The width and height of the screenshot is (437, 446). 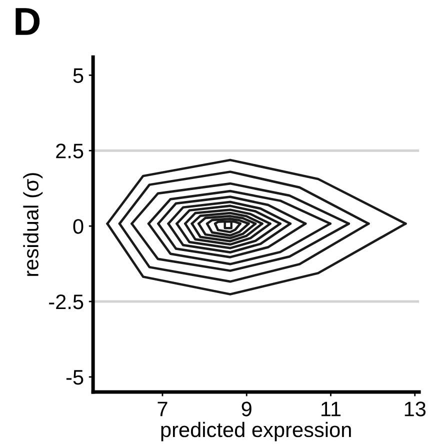 I want to click on y-axis-title: residual (σ), so click(x=33, y=224).